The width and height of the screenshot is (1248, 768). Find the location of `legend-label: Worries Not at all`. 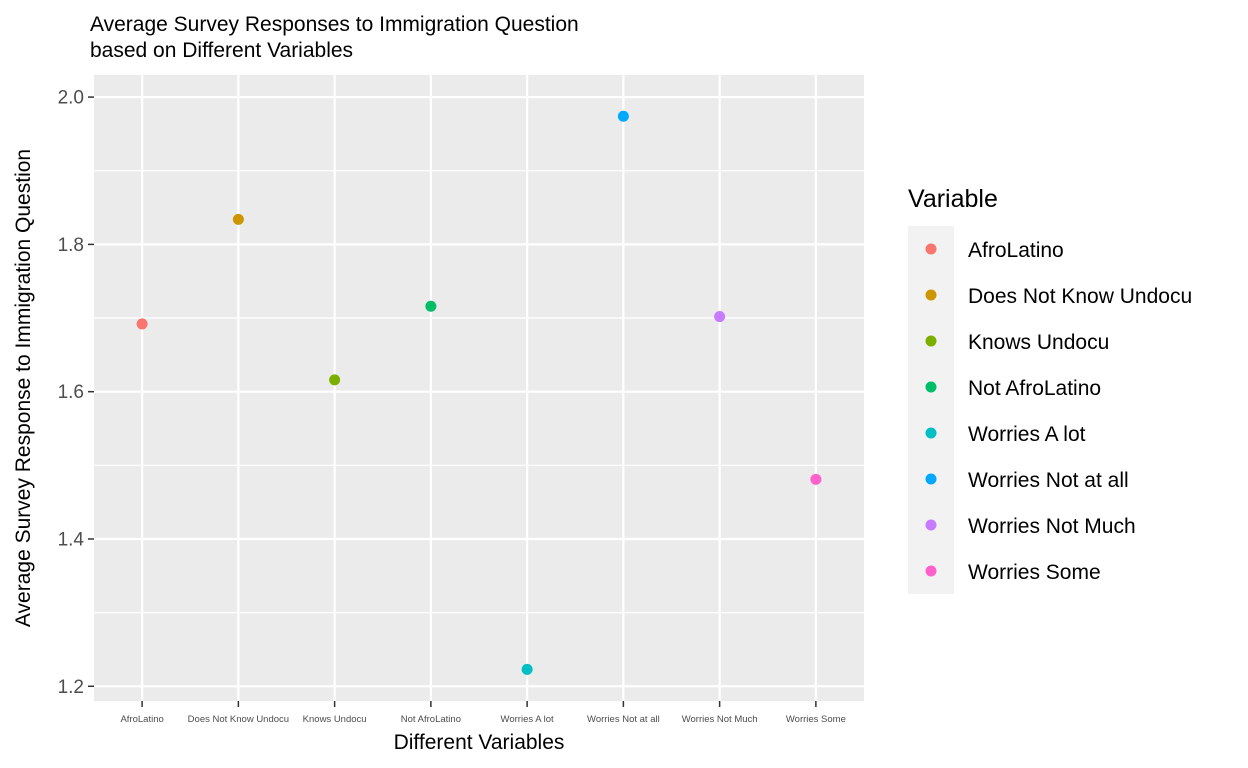

legend-label: Worries Not at all is located at coordinates (1048, 480).